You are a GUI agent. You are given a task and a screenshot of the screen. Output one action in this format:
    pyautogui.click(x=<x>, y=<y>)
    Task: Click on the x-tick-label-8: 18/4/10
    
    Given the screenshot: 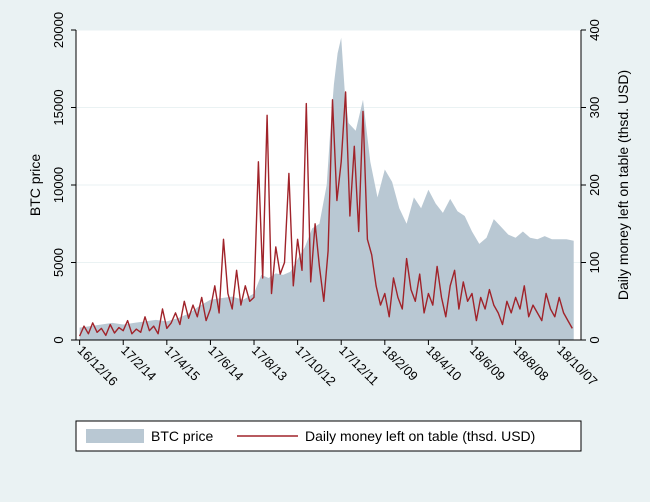 What is the action you would take?
    pyautogui.click(x=443, y=363)
    